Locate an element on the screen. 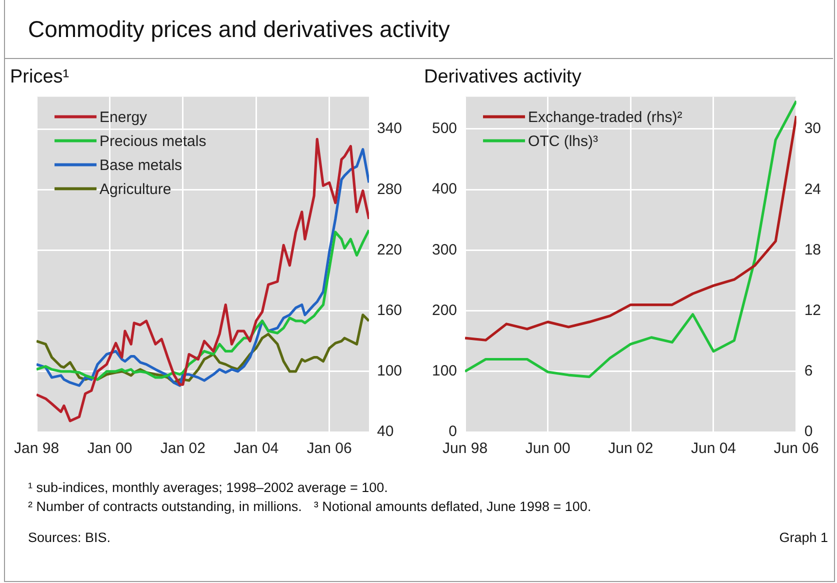  y-tick-label: 200 is located at coordinates (445, 310).